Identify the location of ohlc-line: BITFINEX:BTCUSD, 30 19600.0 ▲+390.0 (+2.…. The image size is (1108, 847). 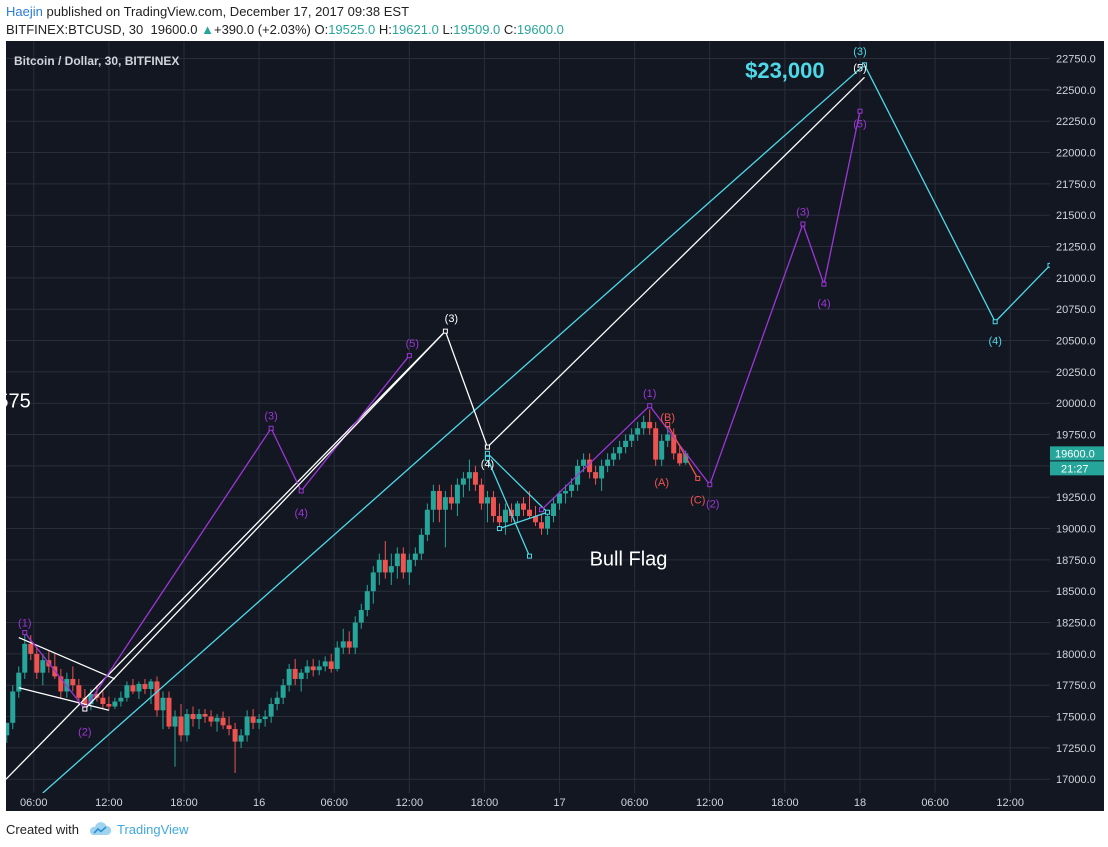
(285, 29).